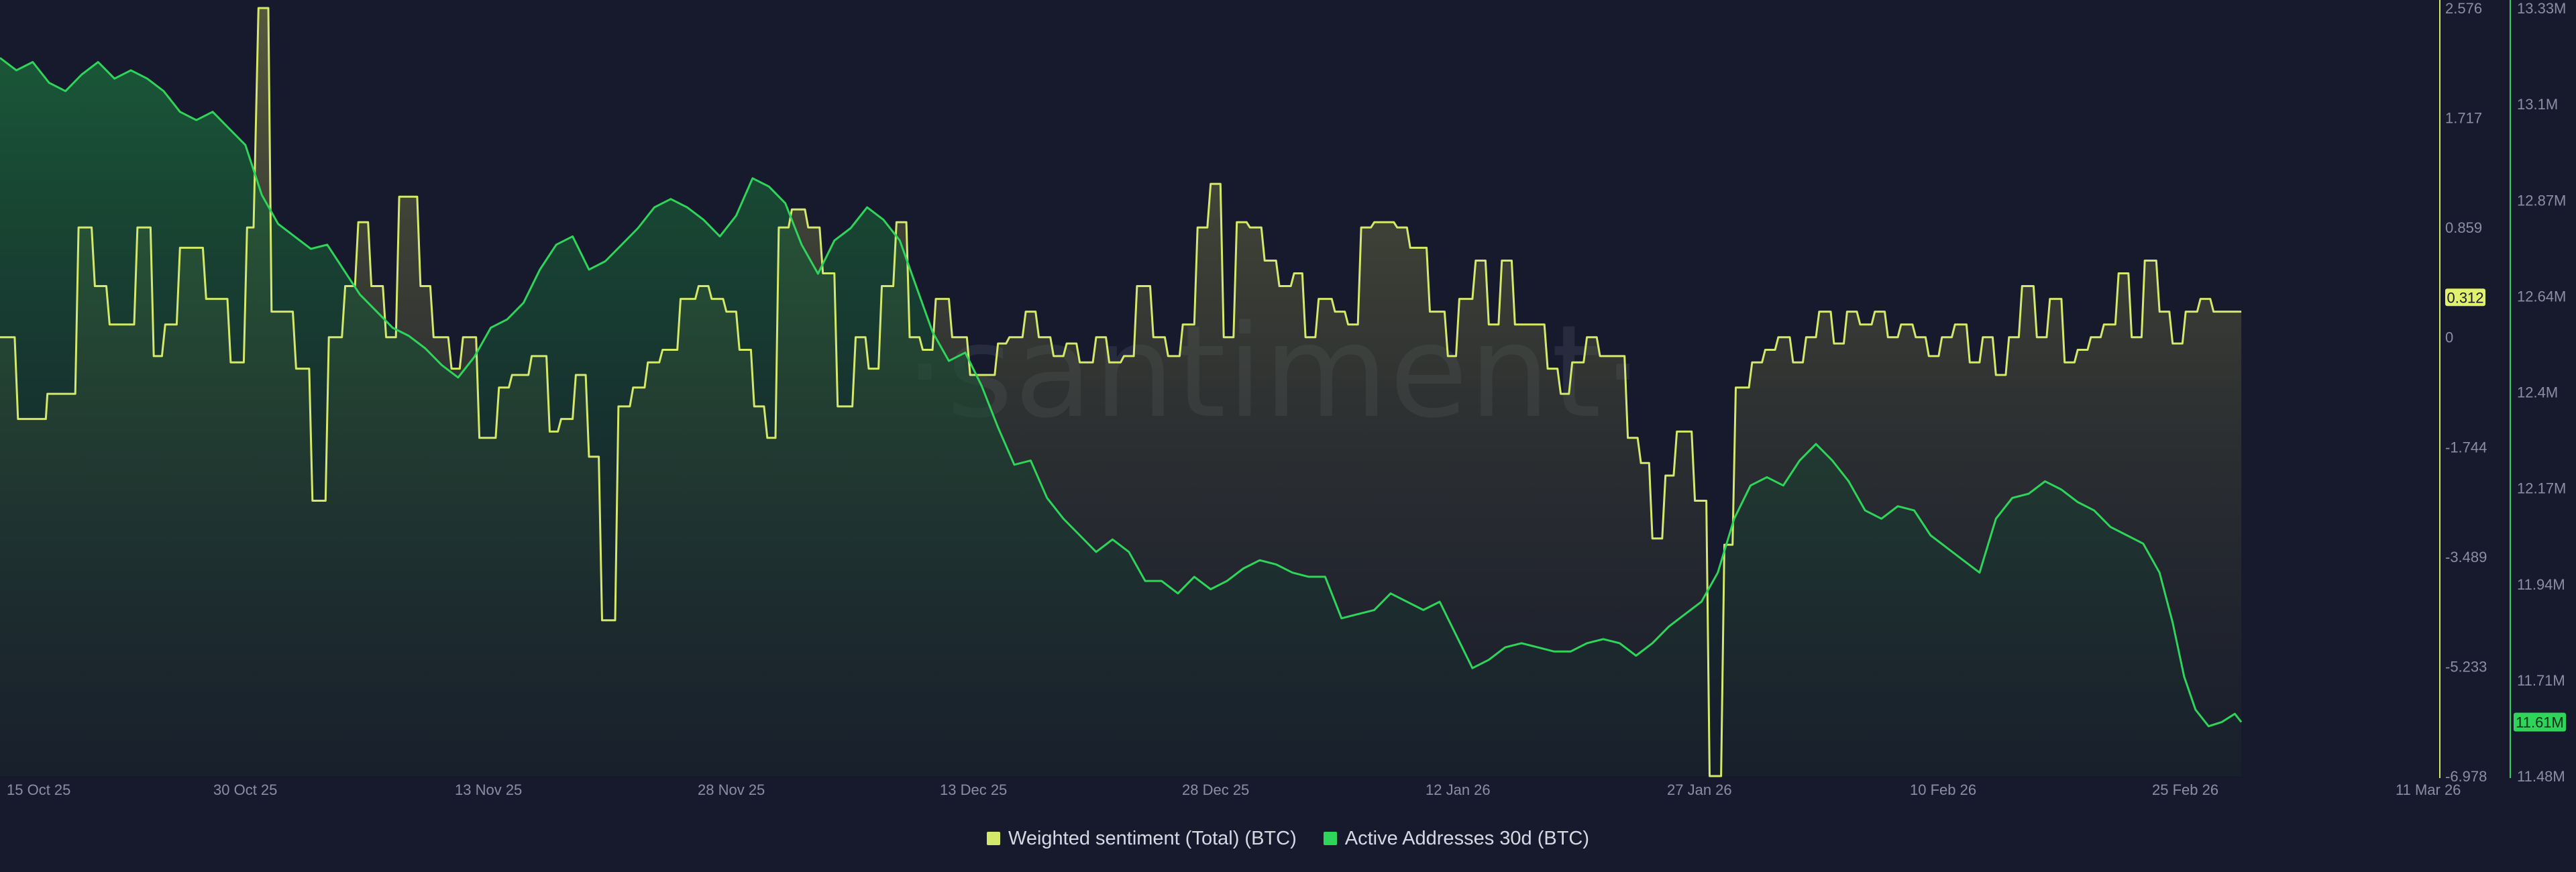 Image resolution: width=2576 pixels, height=872 pixels. What do you see at coordinates (2541, 200) in the screenshot?
I see `right-y-tick-label: 12.87M` at bounding box center [2541, 200].